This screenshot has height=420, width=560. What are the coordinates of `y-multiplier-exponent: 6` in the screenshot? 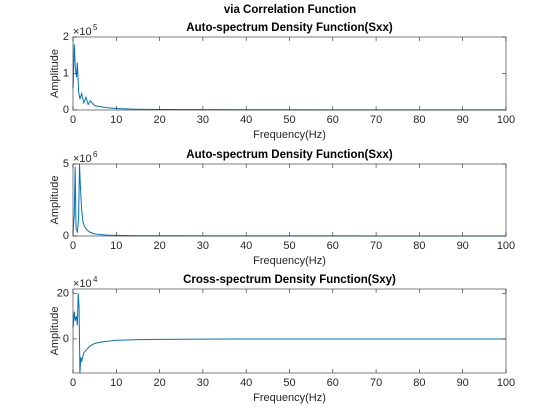 It's located at (95, 154).